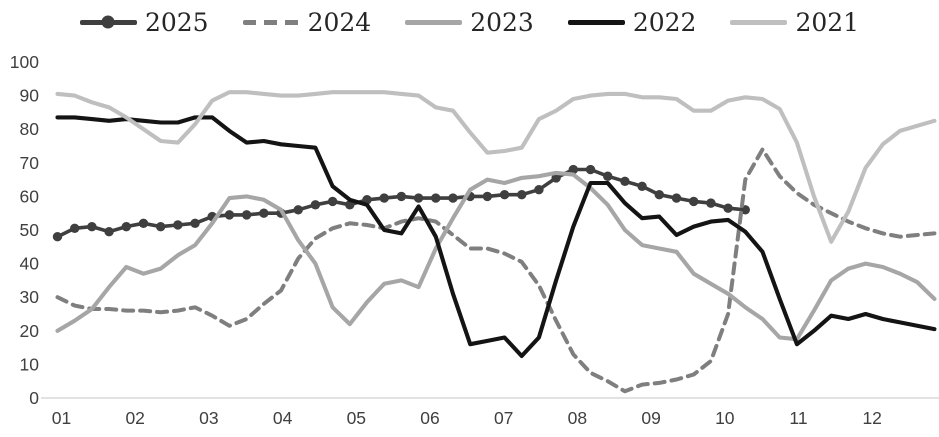  Describe the element at coordinates (871, 418) in the screenshot. I see `x-axis-label: 12` at that location.